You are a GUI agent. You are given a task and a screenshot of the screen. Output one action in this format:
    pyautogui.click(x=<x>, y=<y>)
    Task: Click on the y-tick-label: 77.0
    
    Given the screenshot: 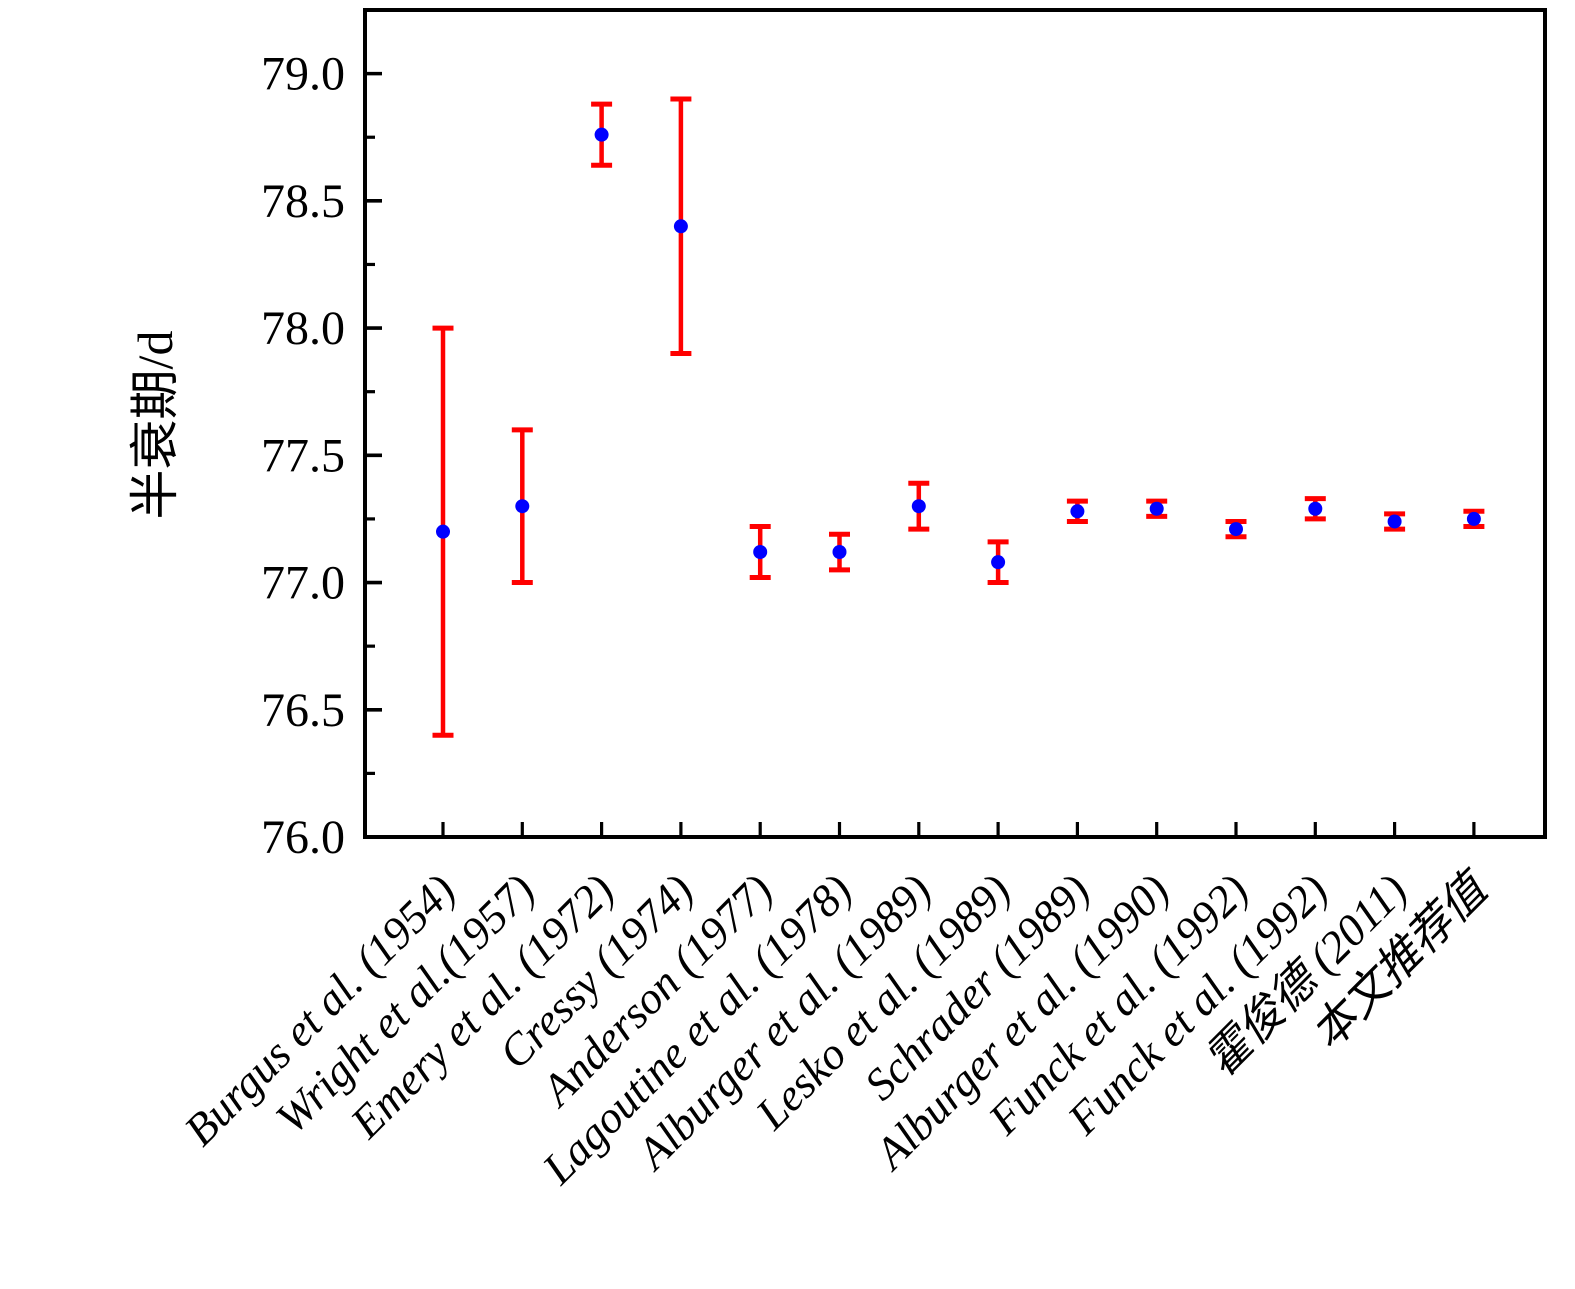 What is the action you would take?
    pyautogui.click(x=303, y=583)
    